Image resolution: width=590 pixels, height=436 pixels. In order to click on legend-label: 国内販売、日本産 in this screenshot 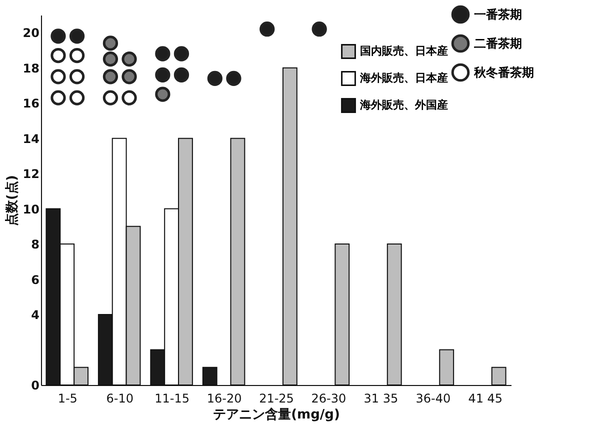, I will do `click(404, 51)`.